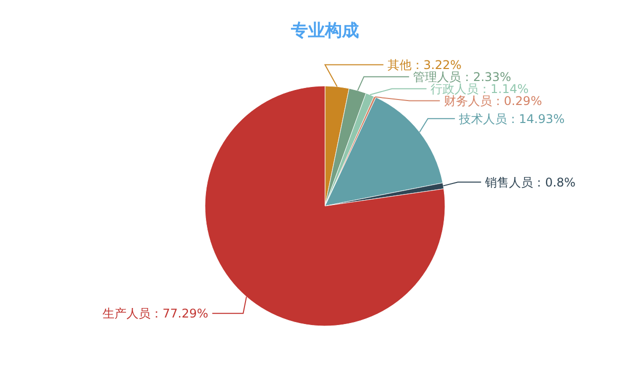 This screenshot has height=382, width=618. I want to click on slice-label: 生产人员：77.29%, so click(155, 313).